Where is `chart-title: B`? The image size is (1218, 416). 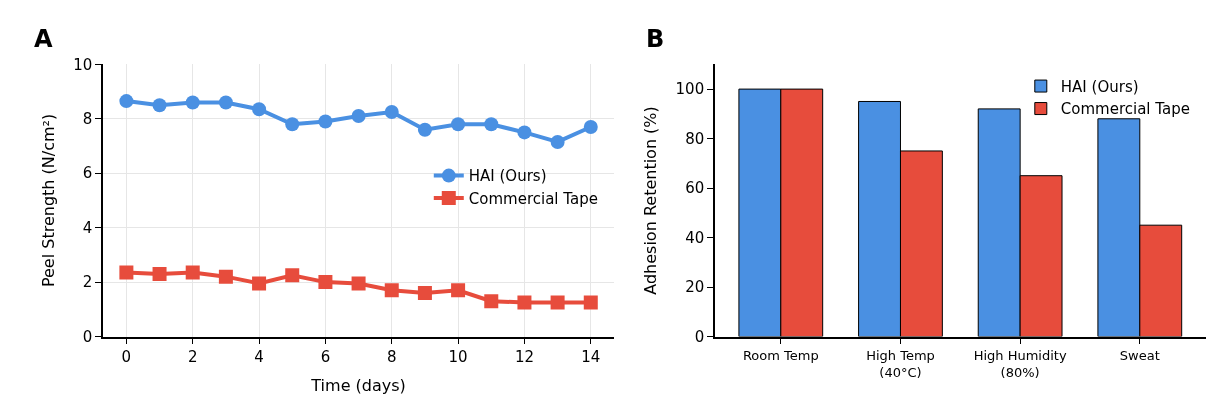 chart-title: B is located at coordinates (655, 39).